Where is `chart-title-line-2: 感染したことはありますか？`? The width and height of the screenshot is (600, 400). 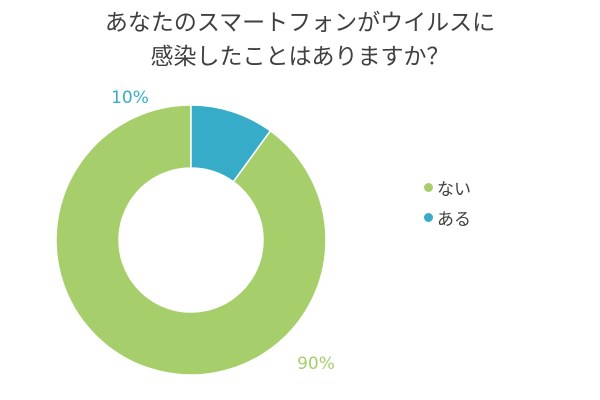
chart-title-line-2: 感染したことはありますか？ is located at coordinates (300, 57).